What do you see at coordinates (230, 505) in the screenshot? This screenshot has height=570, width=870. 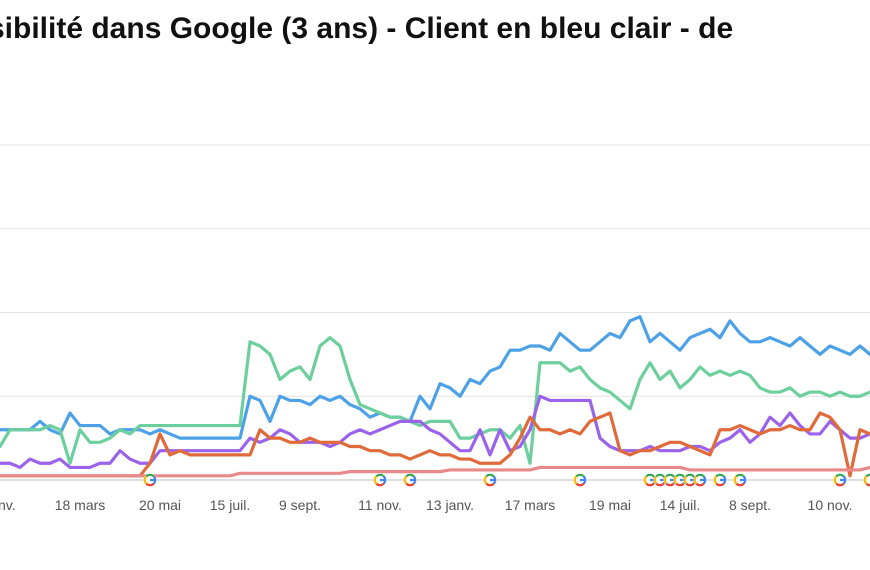 I see `x-tick-label: 15 juil.` at bounding box center [230, 505].